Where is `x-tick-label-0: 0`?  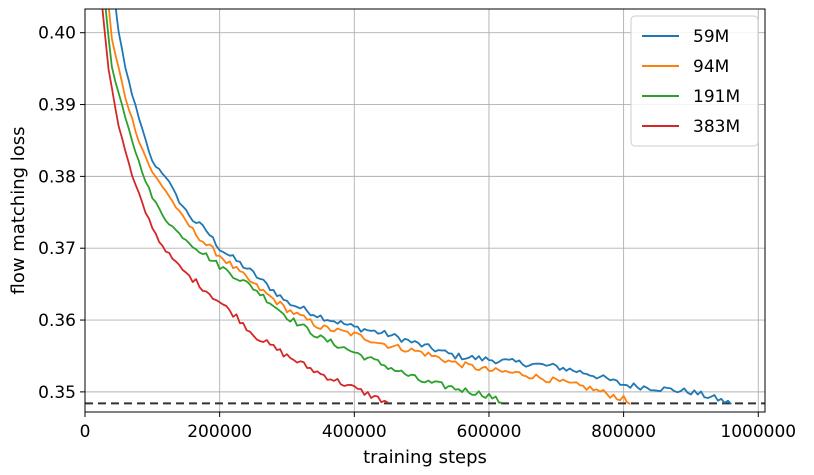
x-tick-label-0: 0 is located at coordinates (85, 432).